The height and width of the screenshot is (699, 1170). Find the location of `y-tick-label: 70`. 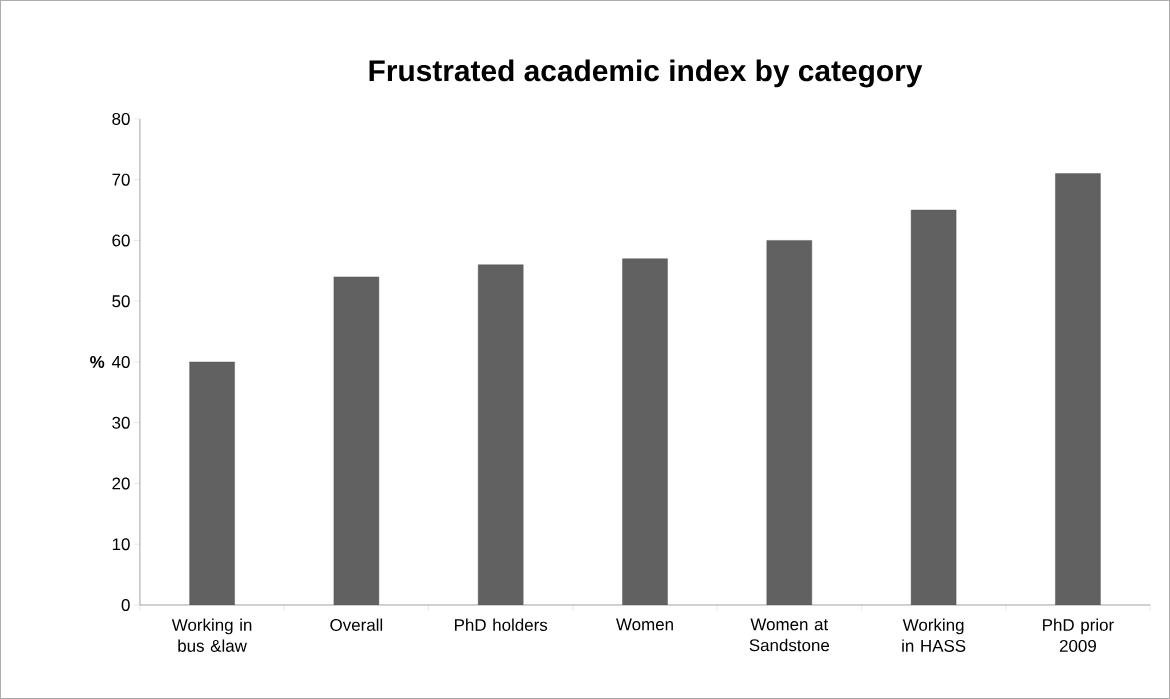

y-tick-label: 70 is located at coordinates (121, 179).